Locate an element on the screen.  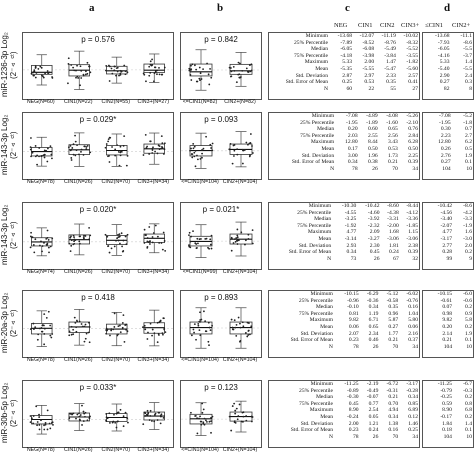
stat-value: -3.06 is located at coordinates (412, 238).